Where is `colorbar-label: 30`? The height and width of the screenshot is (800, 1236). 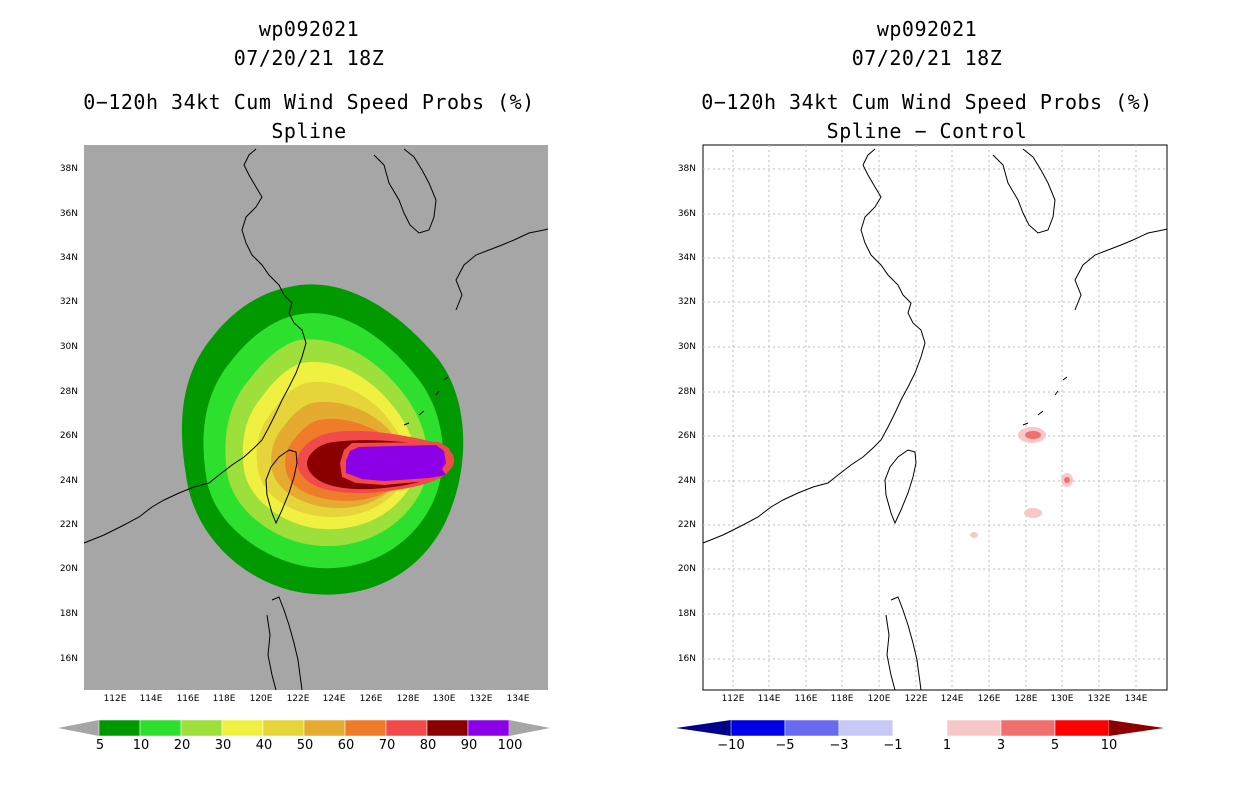 colorbar-label: 30 is located at coordinates (223, 745).